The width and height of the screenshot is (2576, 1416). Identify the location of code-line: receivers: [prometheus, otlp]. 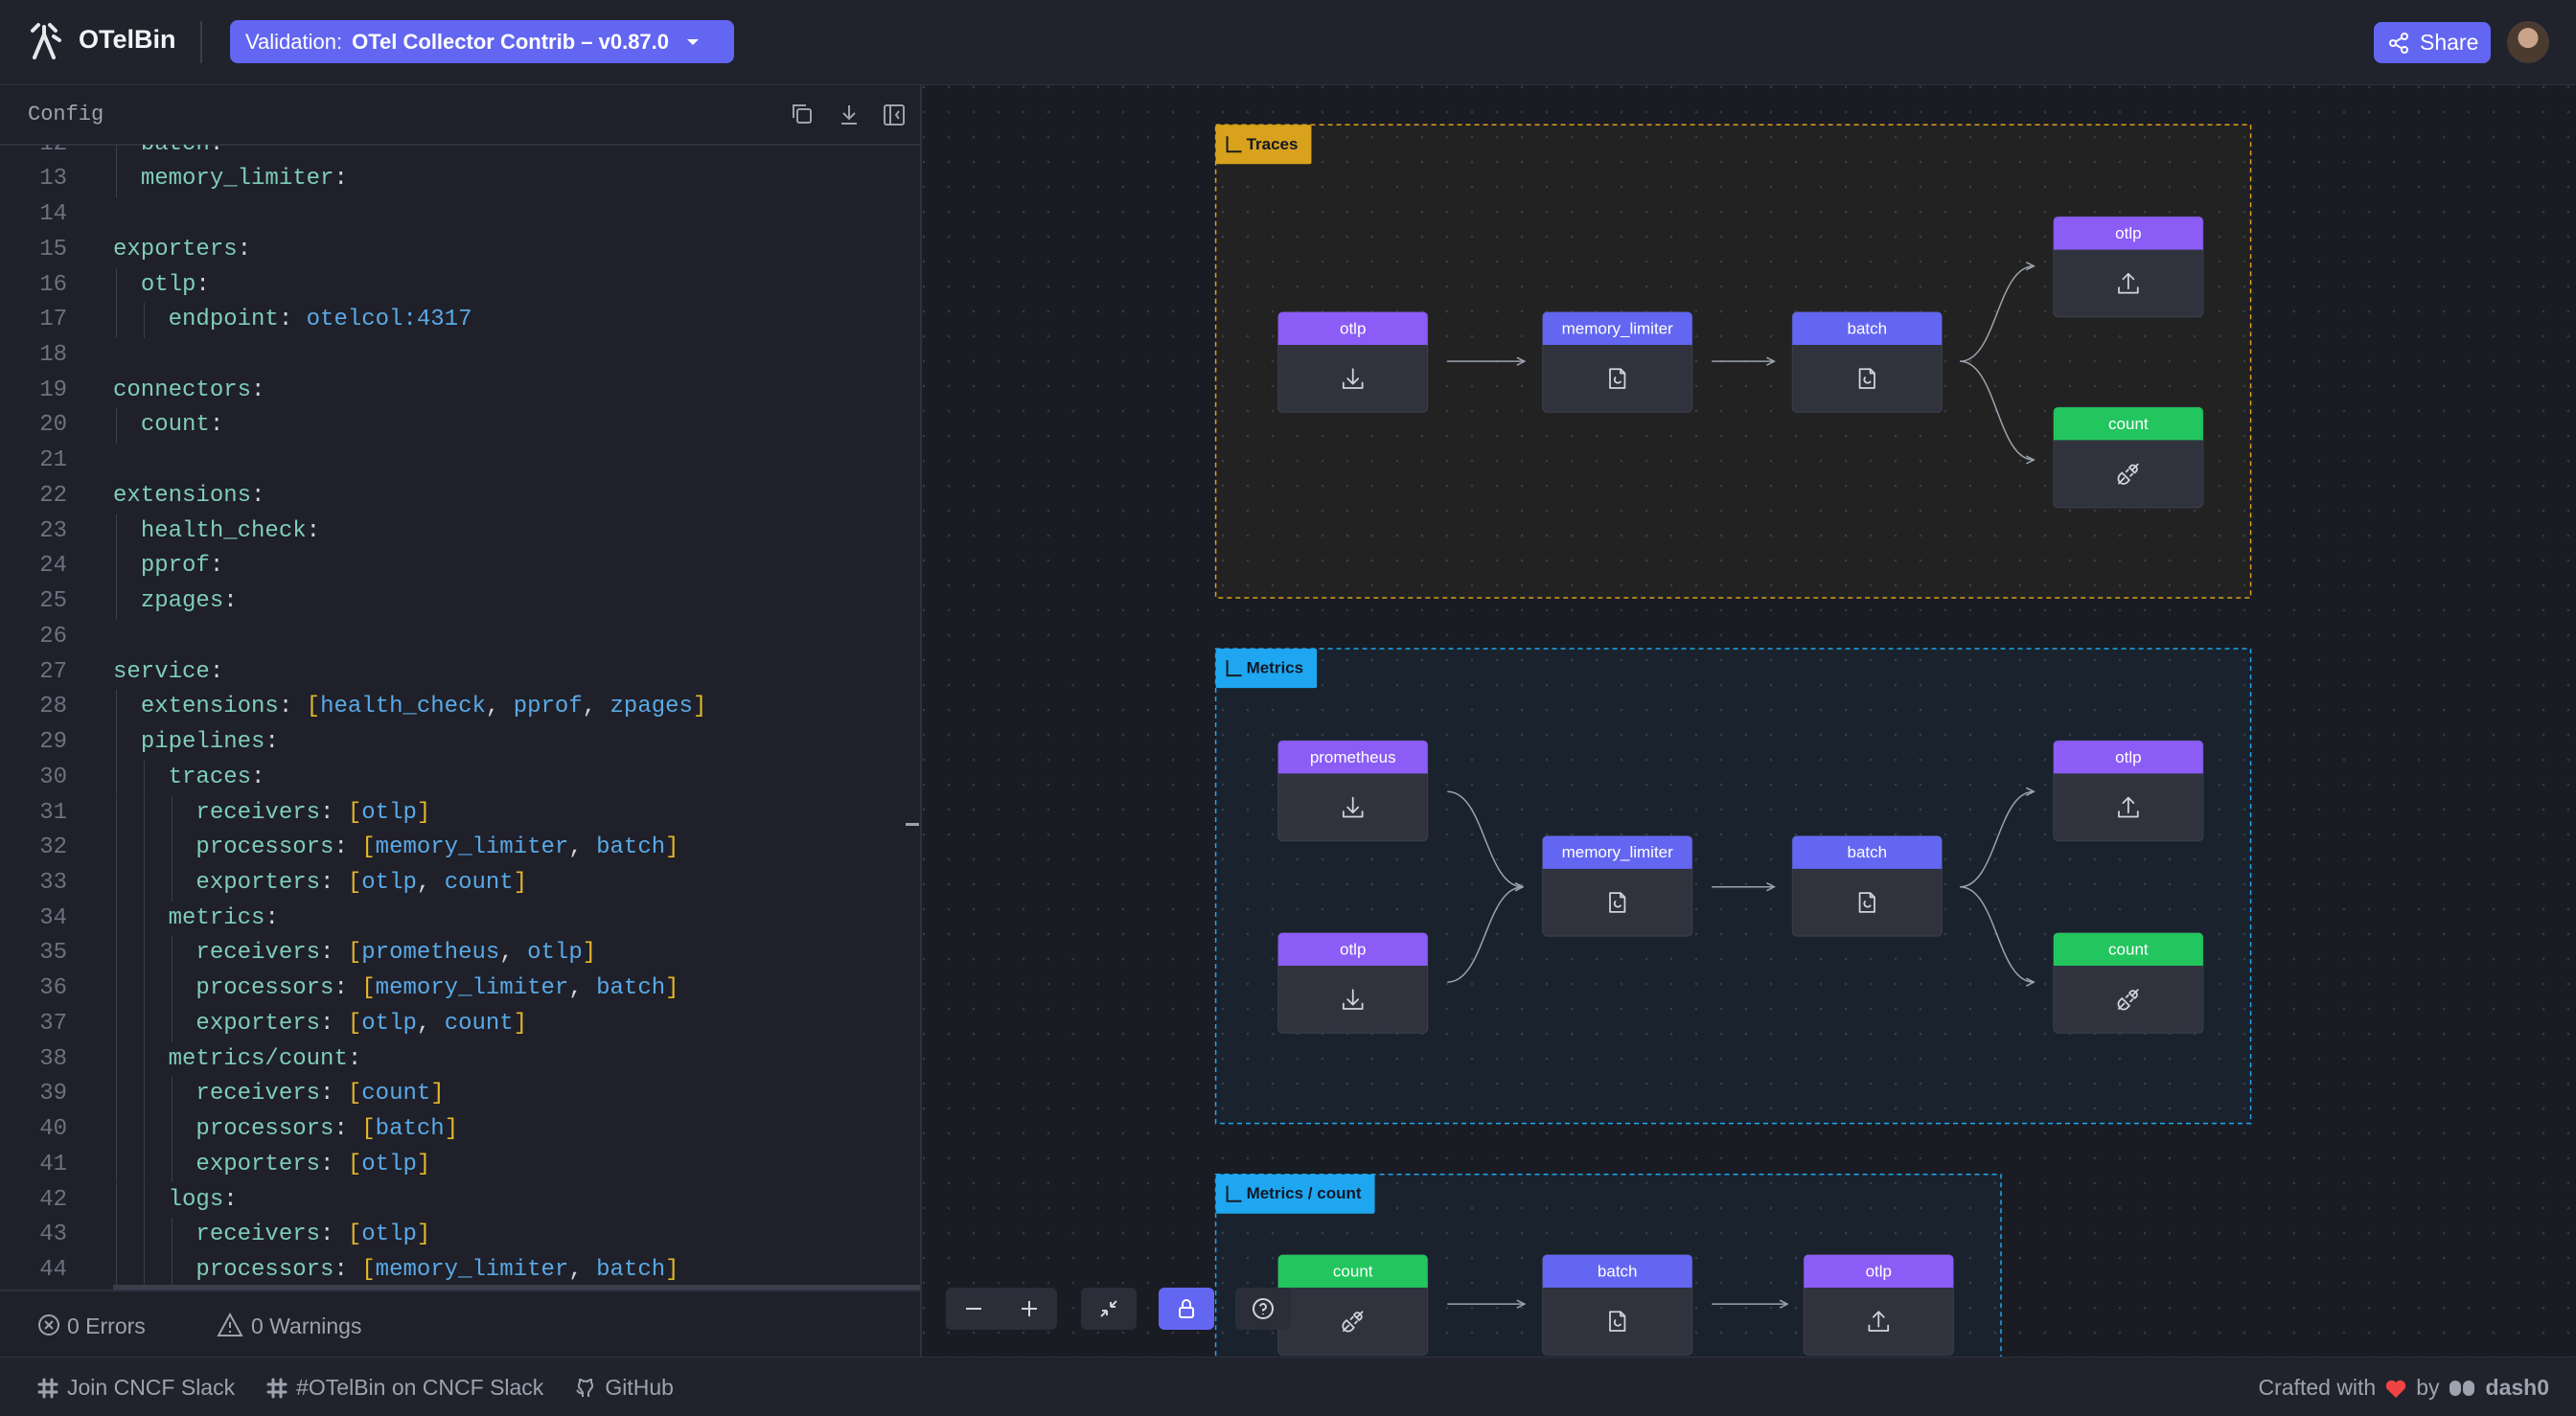
(354, 953).